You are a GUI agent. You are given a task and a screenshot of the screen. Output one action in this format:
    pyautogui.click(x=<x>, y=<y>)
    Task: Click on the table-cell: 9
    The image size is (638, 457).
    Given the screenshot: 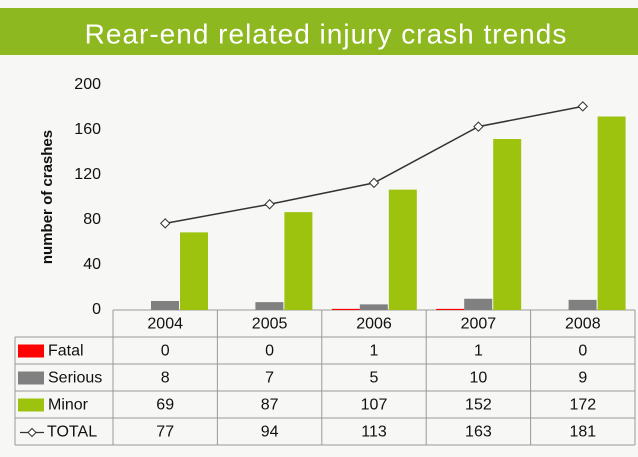 What is the action you would take?
    pyautogui.click(x=582, y=378)
    